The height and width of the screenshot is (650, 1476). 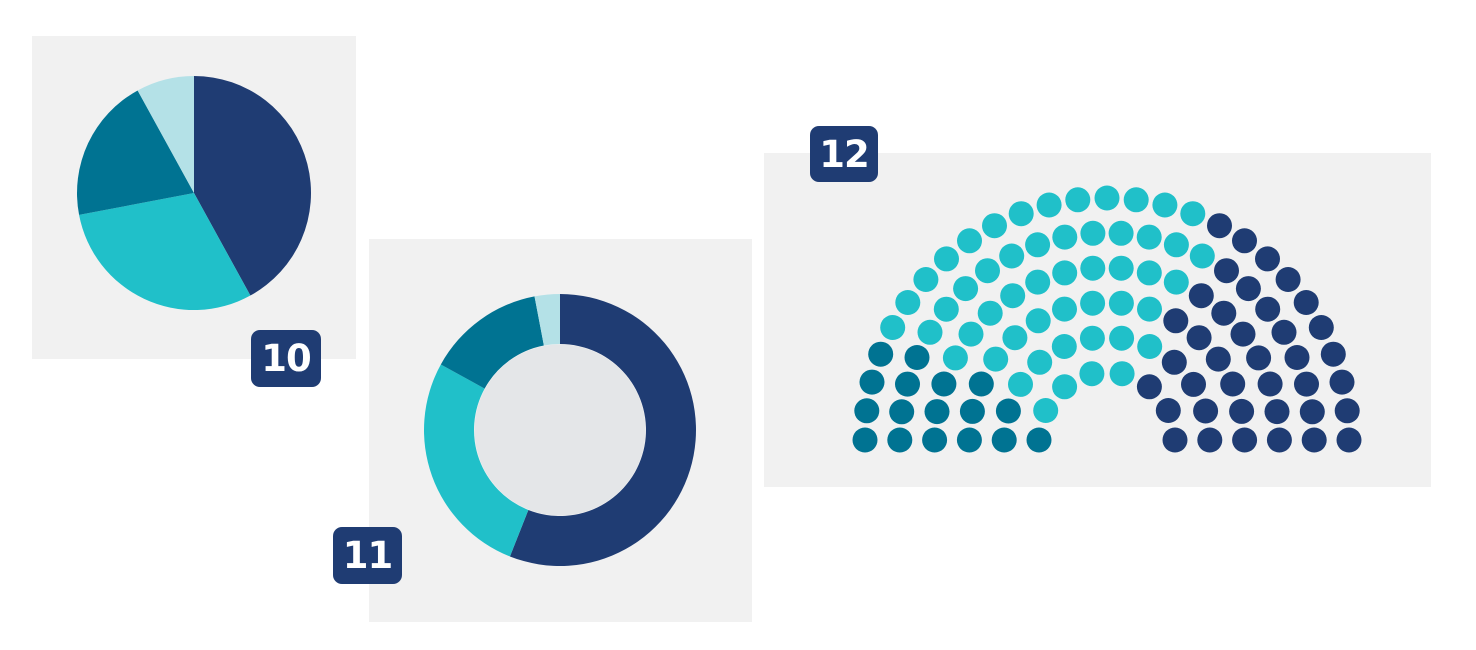 I want to click on donut-hole, so click(x=560, y=430).